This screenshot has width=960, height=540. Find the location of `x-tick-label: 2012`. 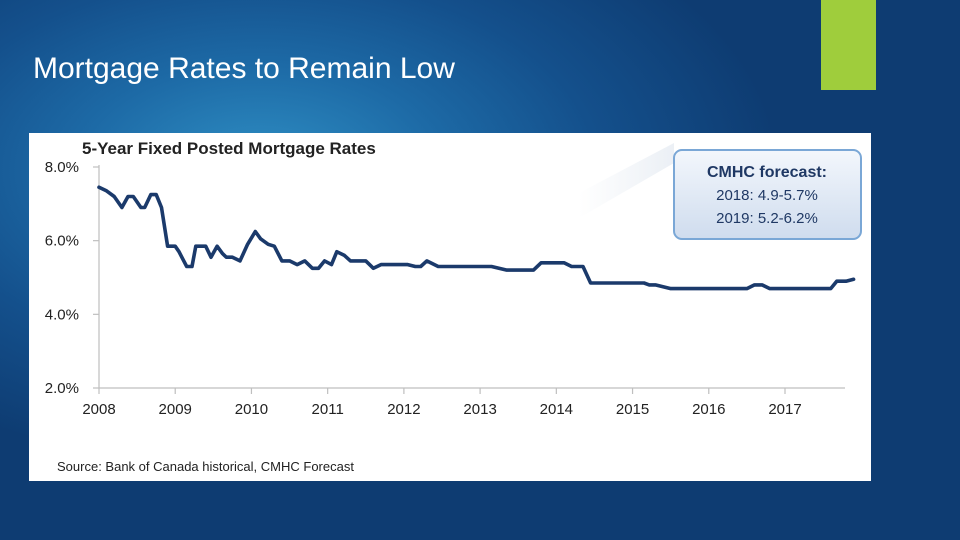

x-tick-label: 2012 is located at coordinates (403, 409).